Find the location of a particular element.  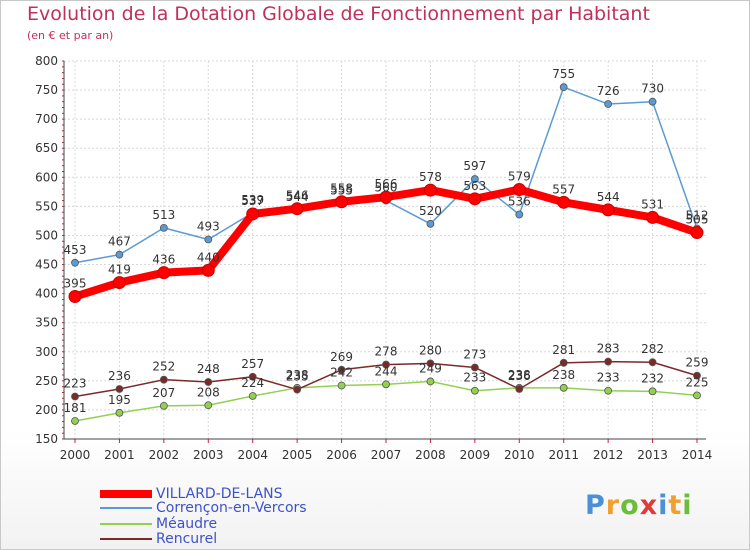

logo-letter: P is located at coordinates (595, 505).